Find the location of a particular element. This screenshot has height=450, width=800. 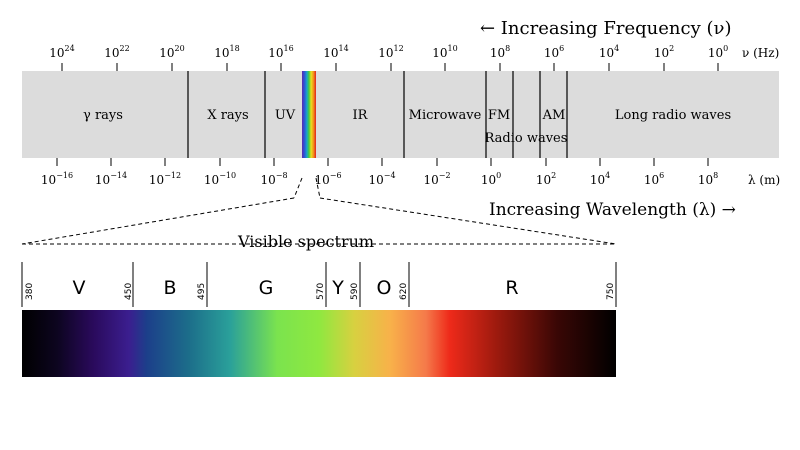

wavelength-tick-label: 10⁻⁴ is located at coordinates (381, 179).